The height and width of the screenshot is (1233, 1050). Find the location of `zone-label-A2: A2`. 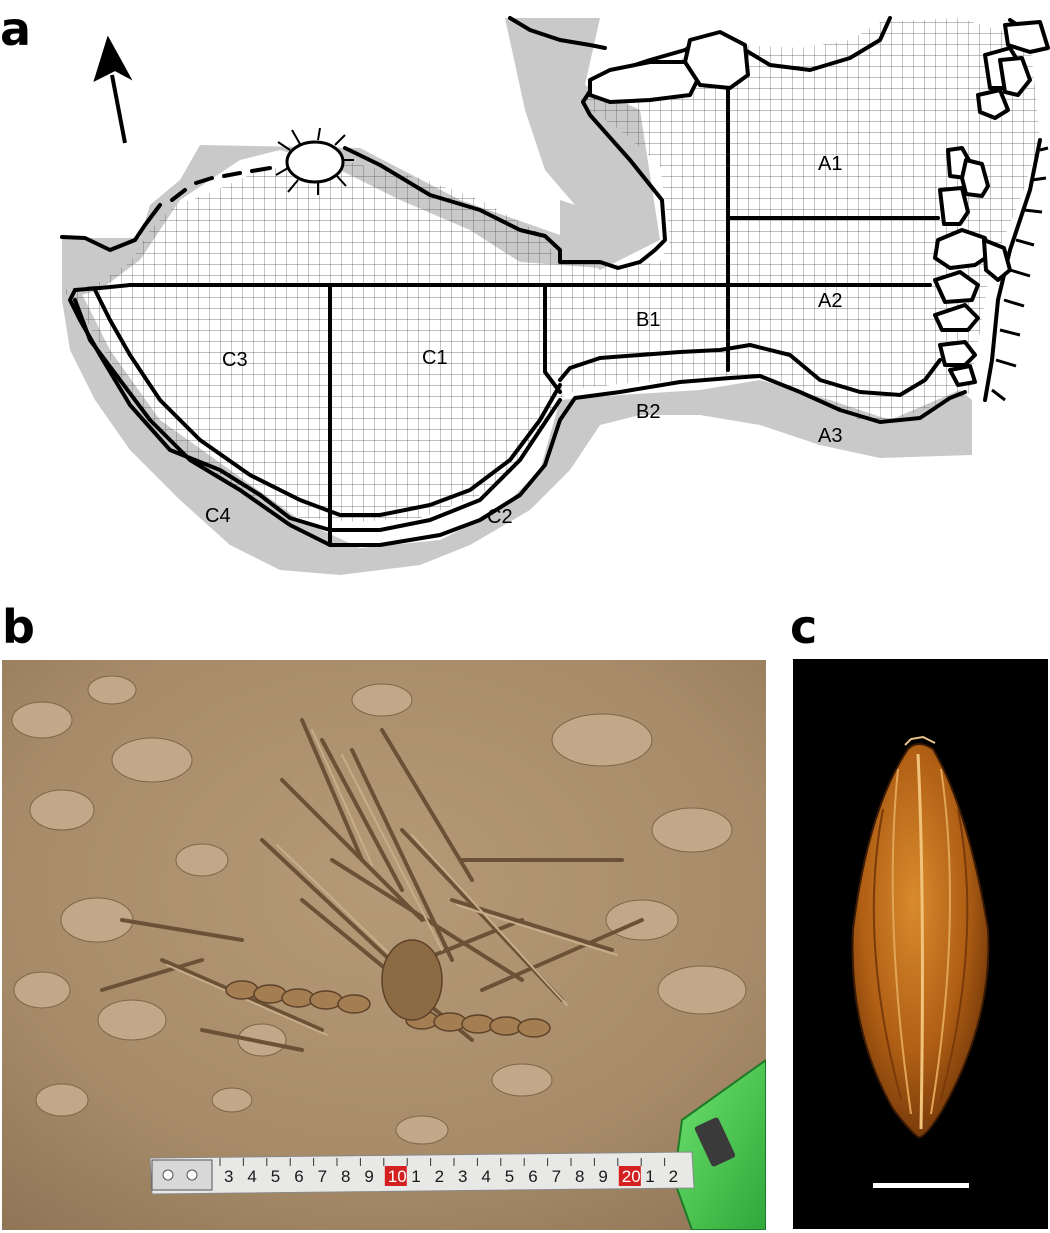

zone-label-A2: A2 is located at coordinates (830, 301).